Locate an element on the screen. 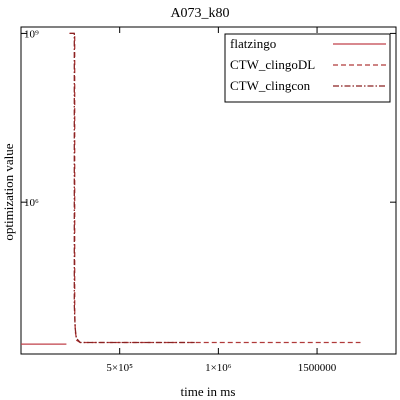 The image size is (400, 400). y-axis-label: optimization value is located at coordinates (8, 191).